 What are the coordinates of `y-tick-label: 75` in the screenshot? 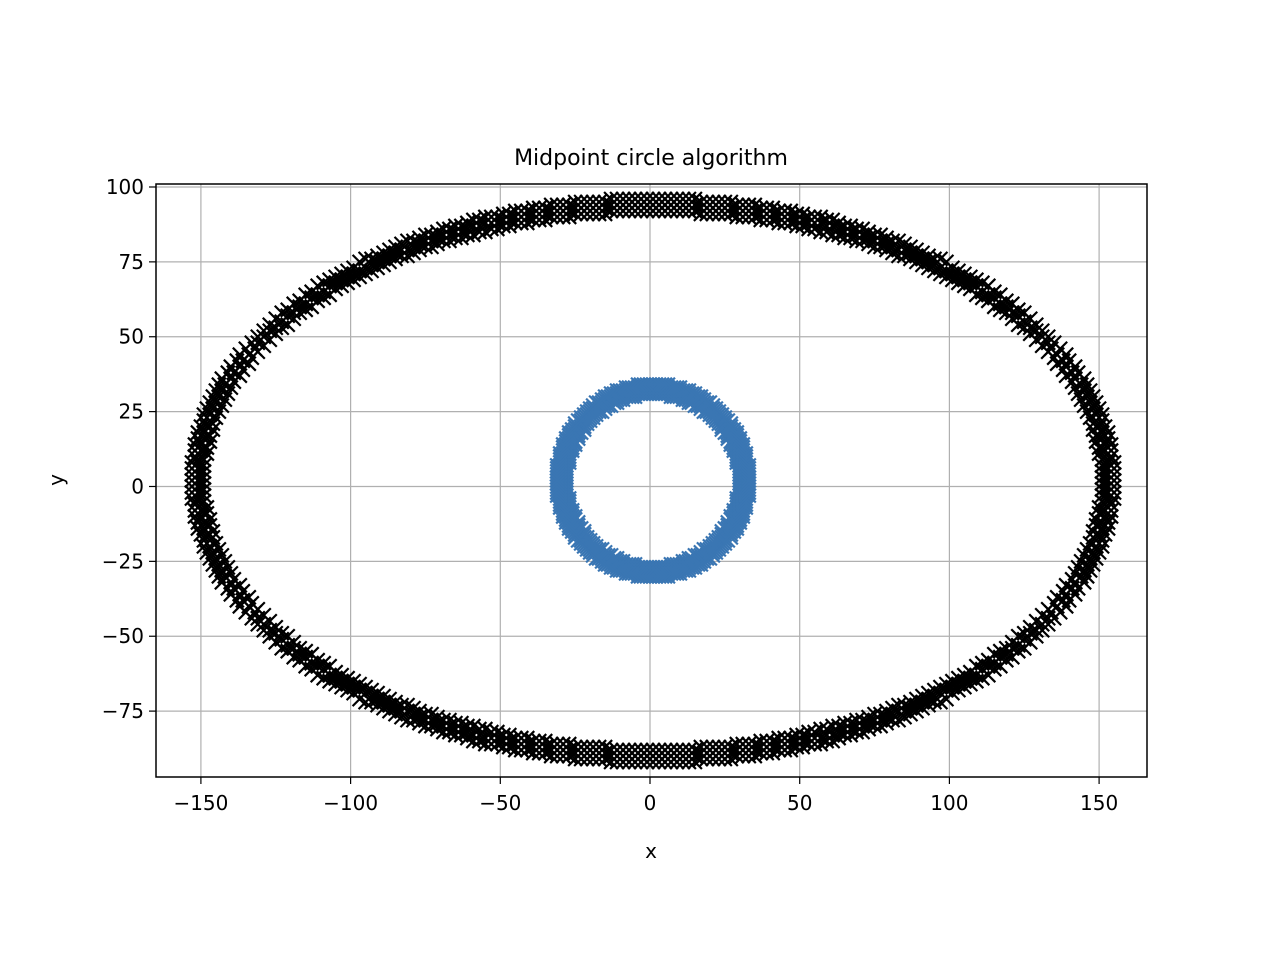 It's located at (131, 262).